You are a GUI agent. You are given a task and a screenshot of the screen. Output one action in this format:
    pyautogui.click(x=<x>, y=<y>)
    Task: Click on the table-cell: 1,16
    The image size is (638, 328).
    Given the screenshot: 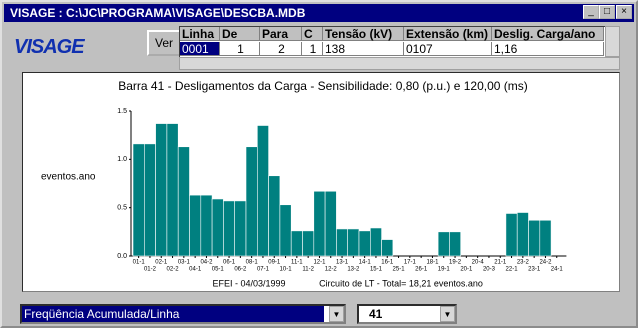 What is the action you would take?
    pyautogui.click(x=548, y=49)
    